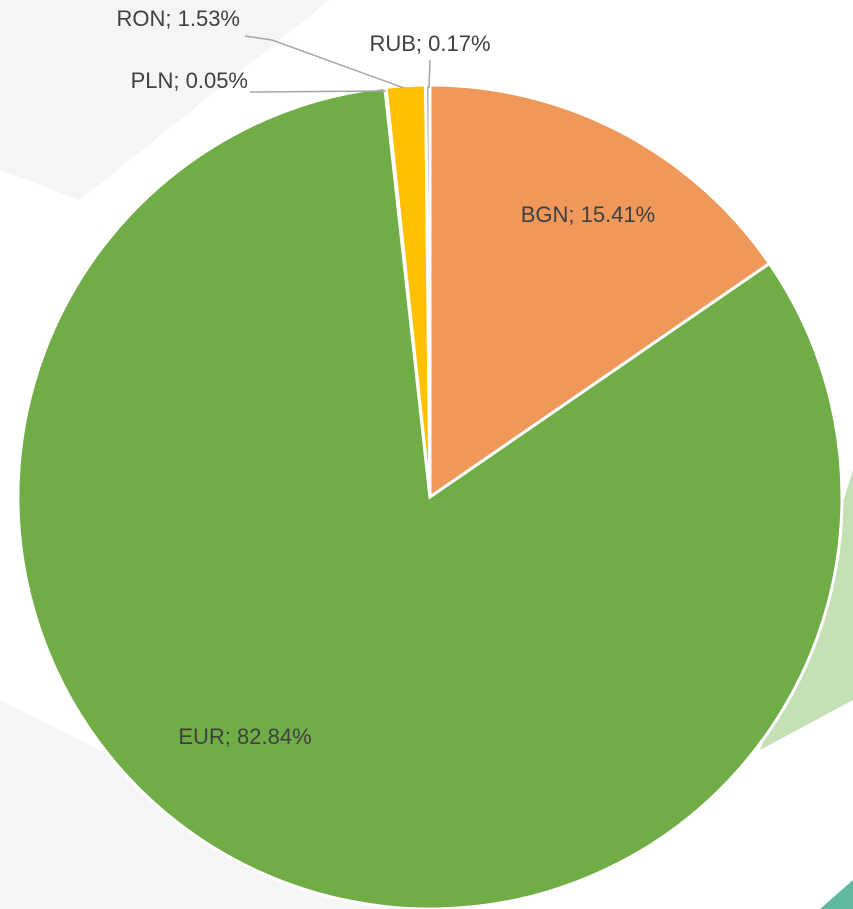  I want to click on data-label: PLN; 0.05%, so click(189, 80).